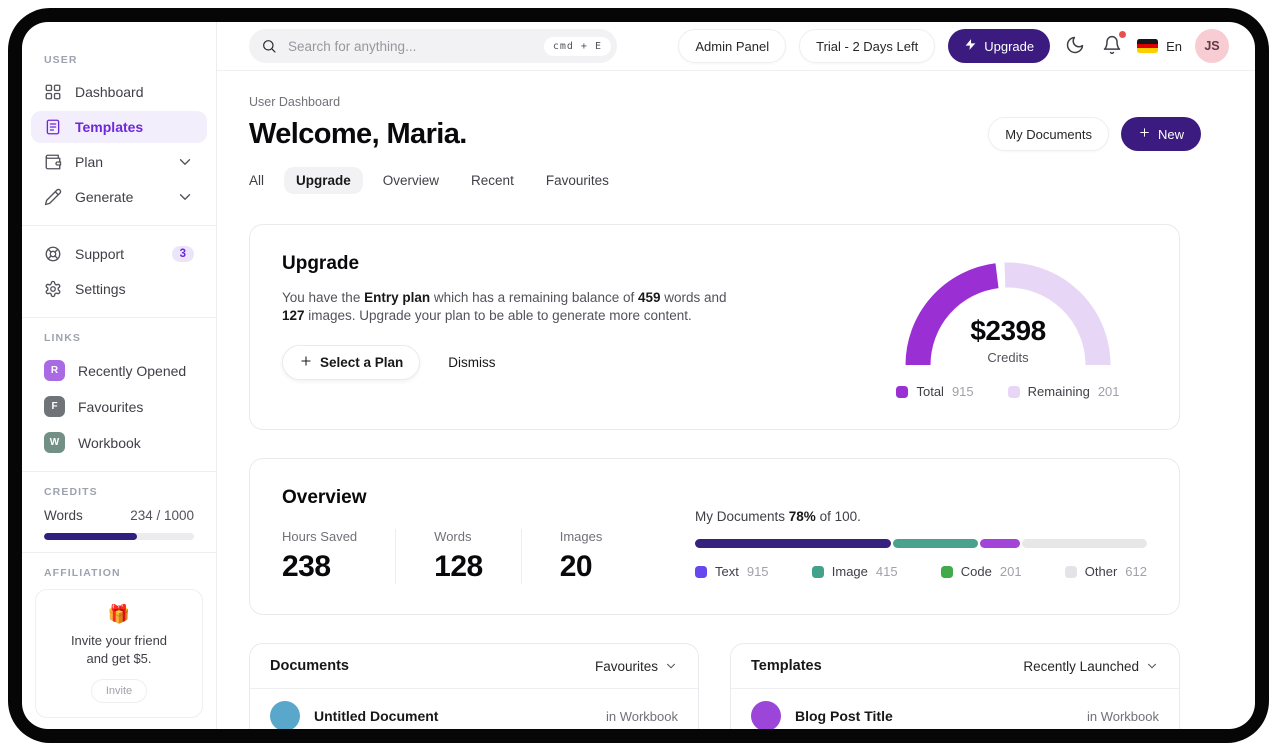 The width and height of the screenshot is (1277, 750). Describe the element at coordinates (53, 289) in the screenshot. I see `gear-icon` at that location.